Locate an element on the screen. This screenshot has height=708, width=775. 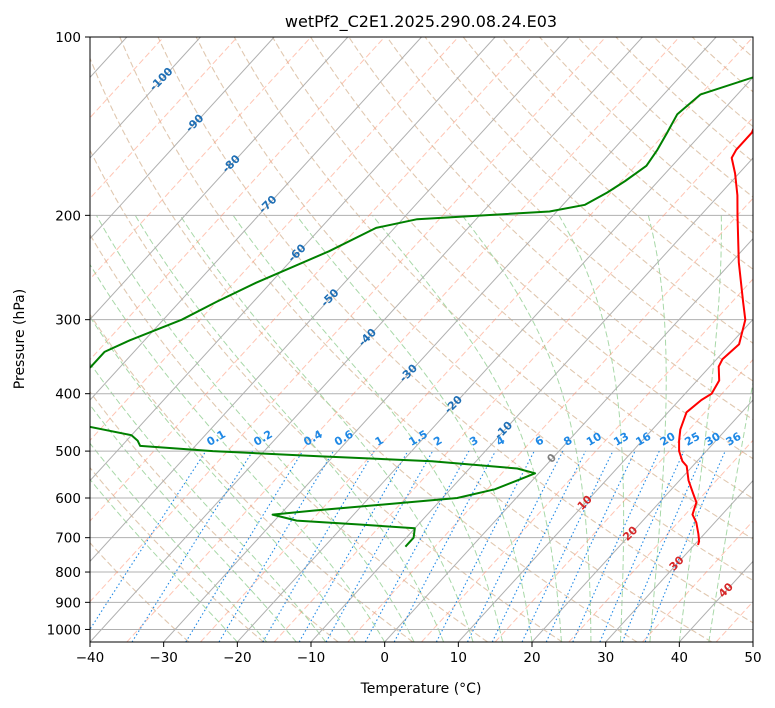
temperature-line is located at coordinates (715, 336).